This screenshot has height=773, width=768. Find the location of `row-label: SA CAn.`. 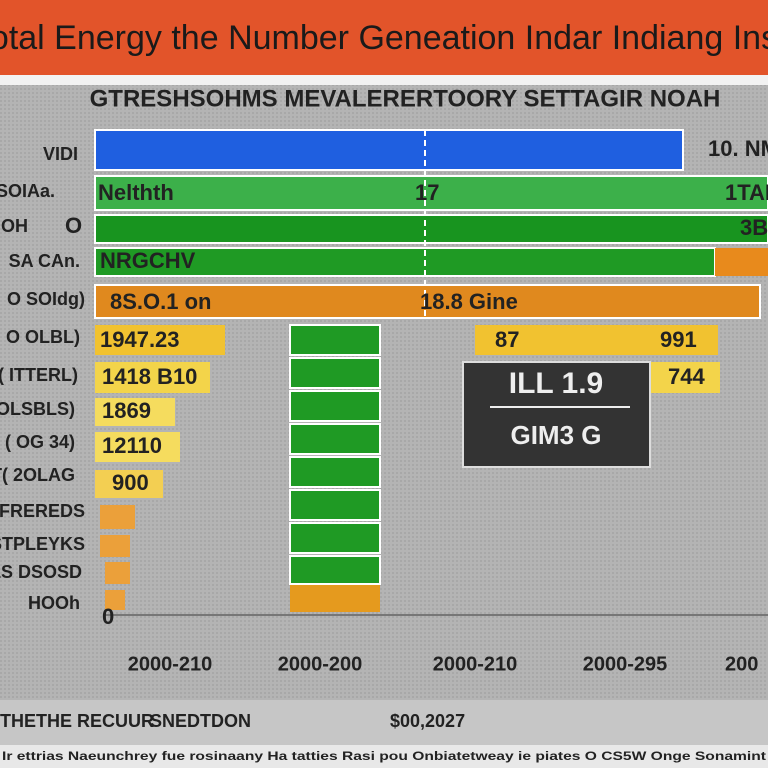

row-label: SA CAn. is located at coordinates (44, 261).